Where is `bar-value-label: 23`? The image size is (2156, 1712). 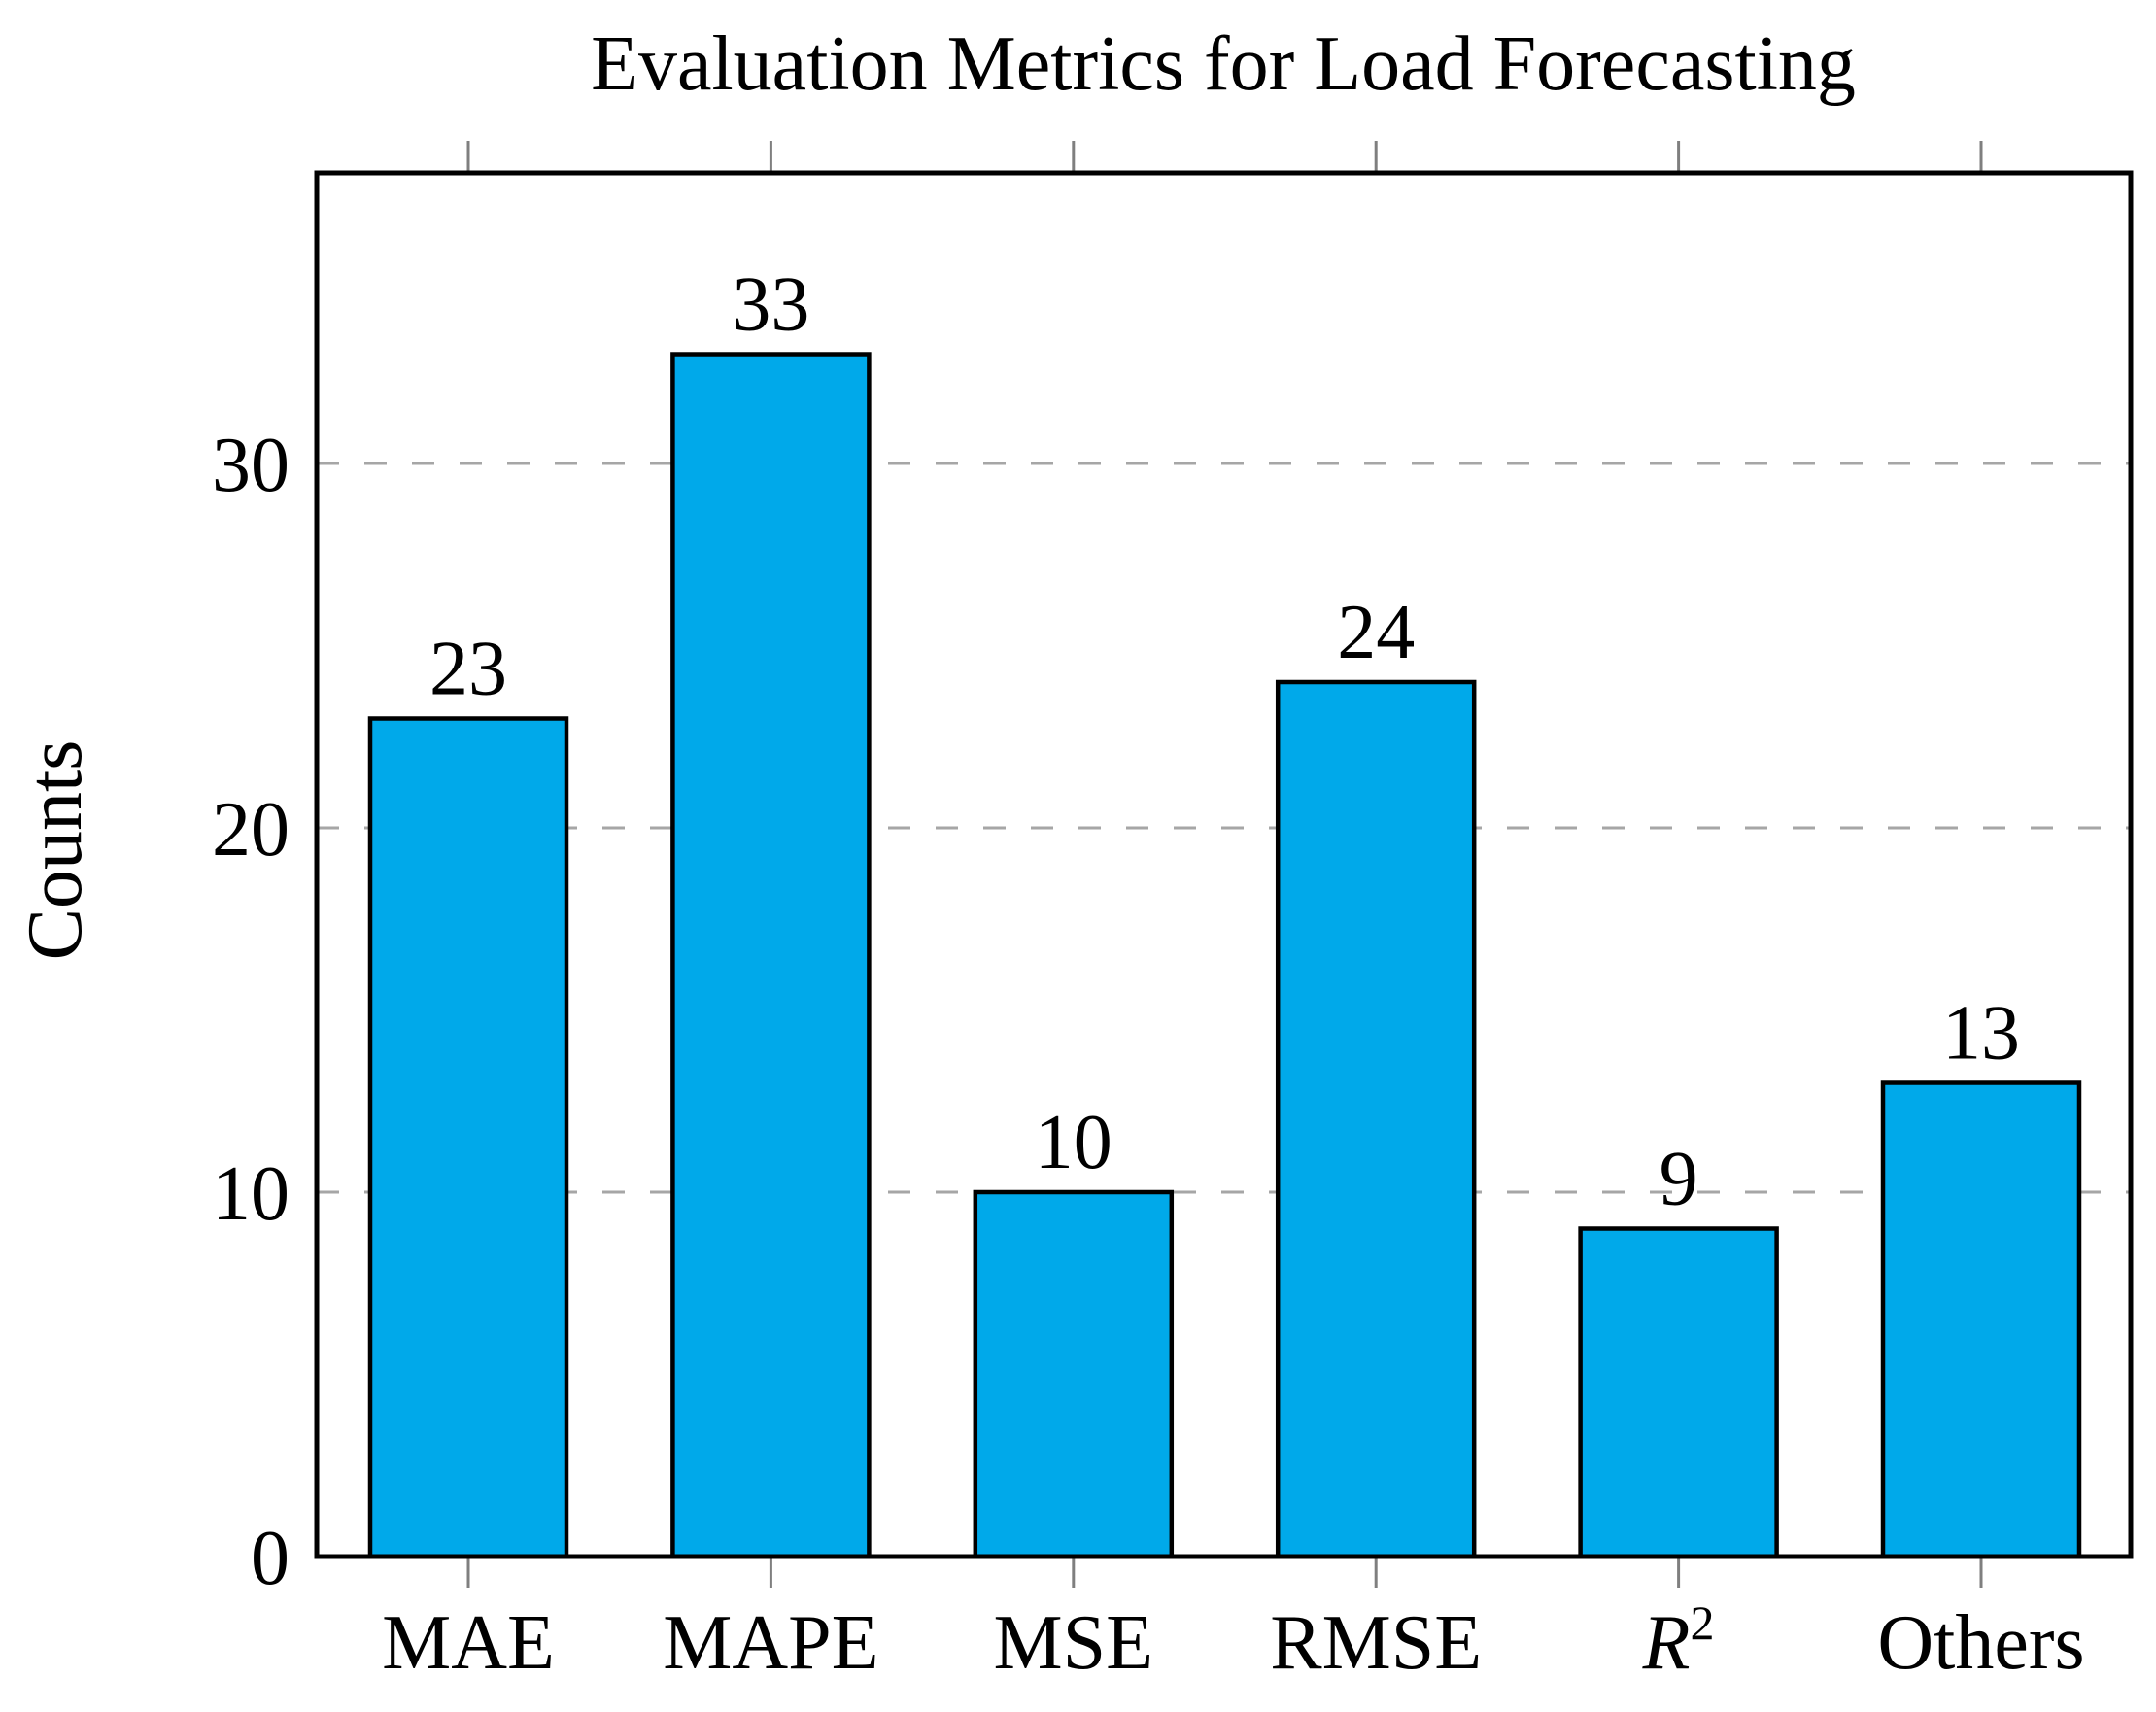
bar-value-label: 23 is located at coordinates (468, 669).